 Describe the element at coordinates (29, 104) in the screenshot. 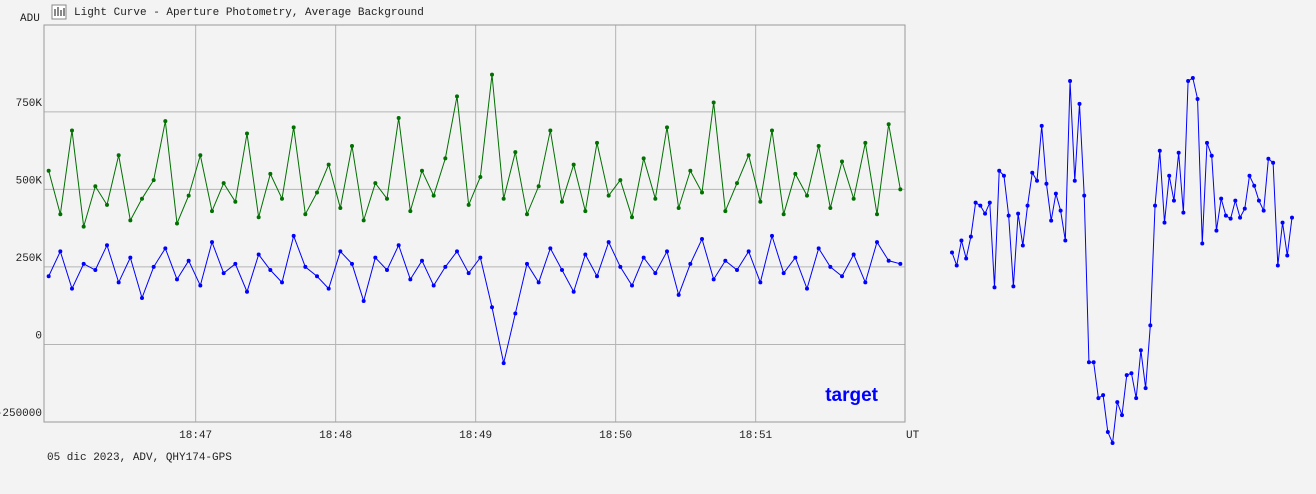

I see `y-tick-label: 750K` at that location.